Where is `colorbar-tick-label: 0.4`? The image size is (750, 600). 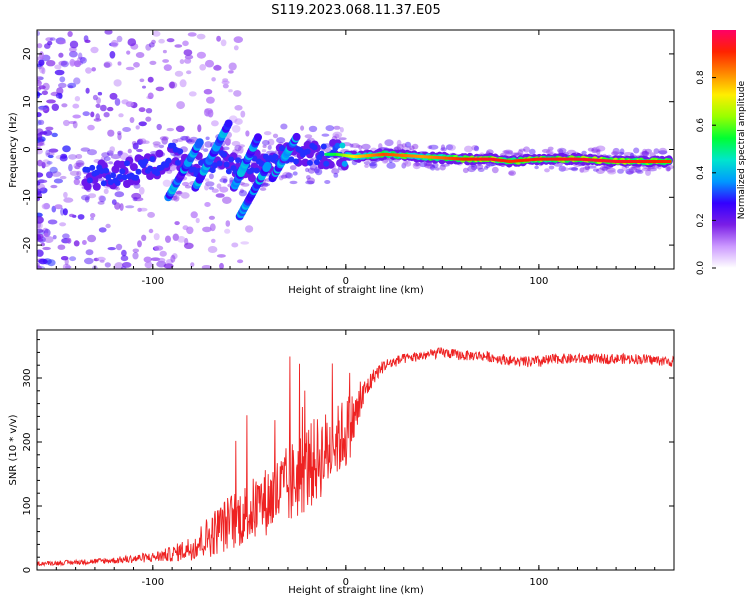
colorbar-tick-label: 0.4 is located at coordinates (701, 172).